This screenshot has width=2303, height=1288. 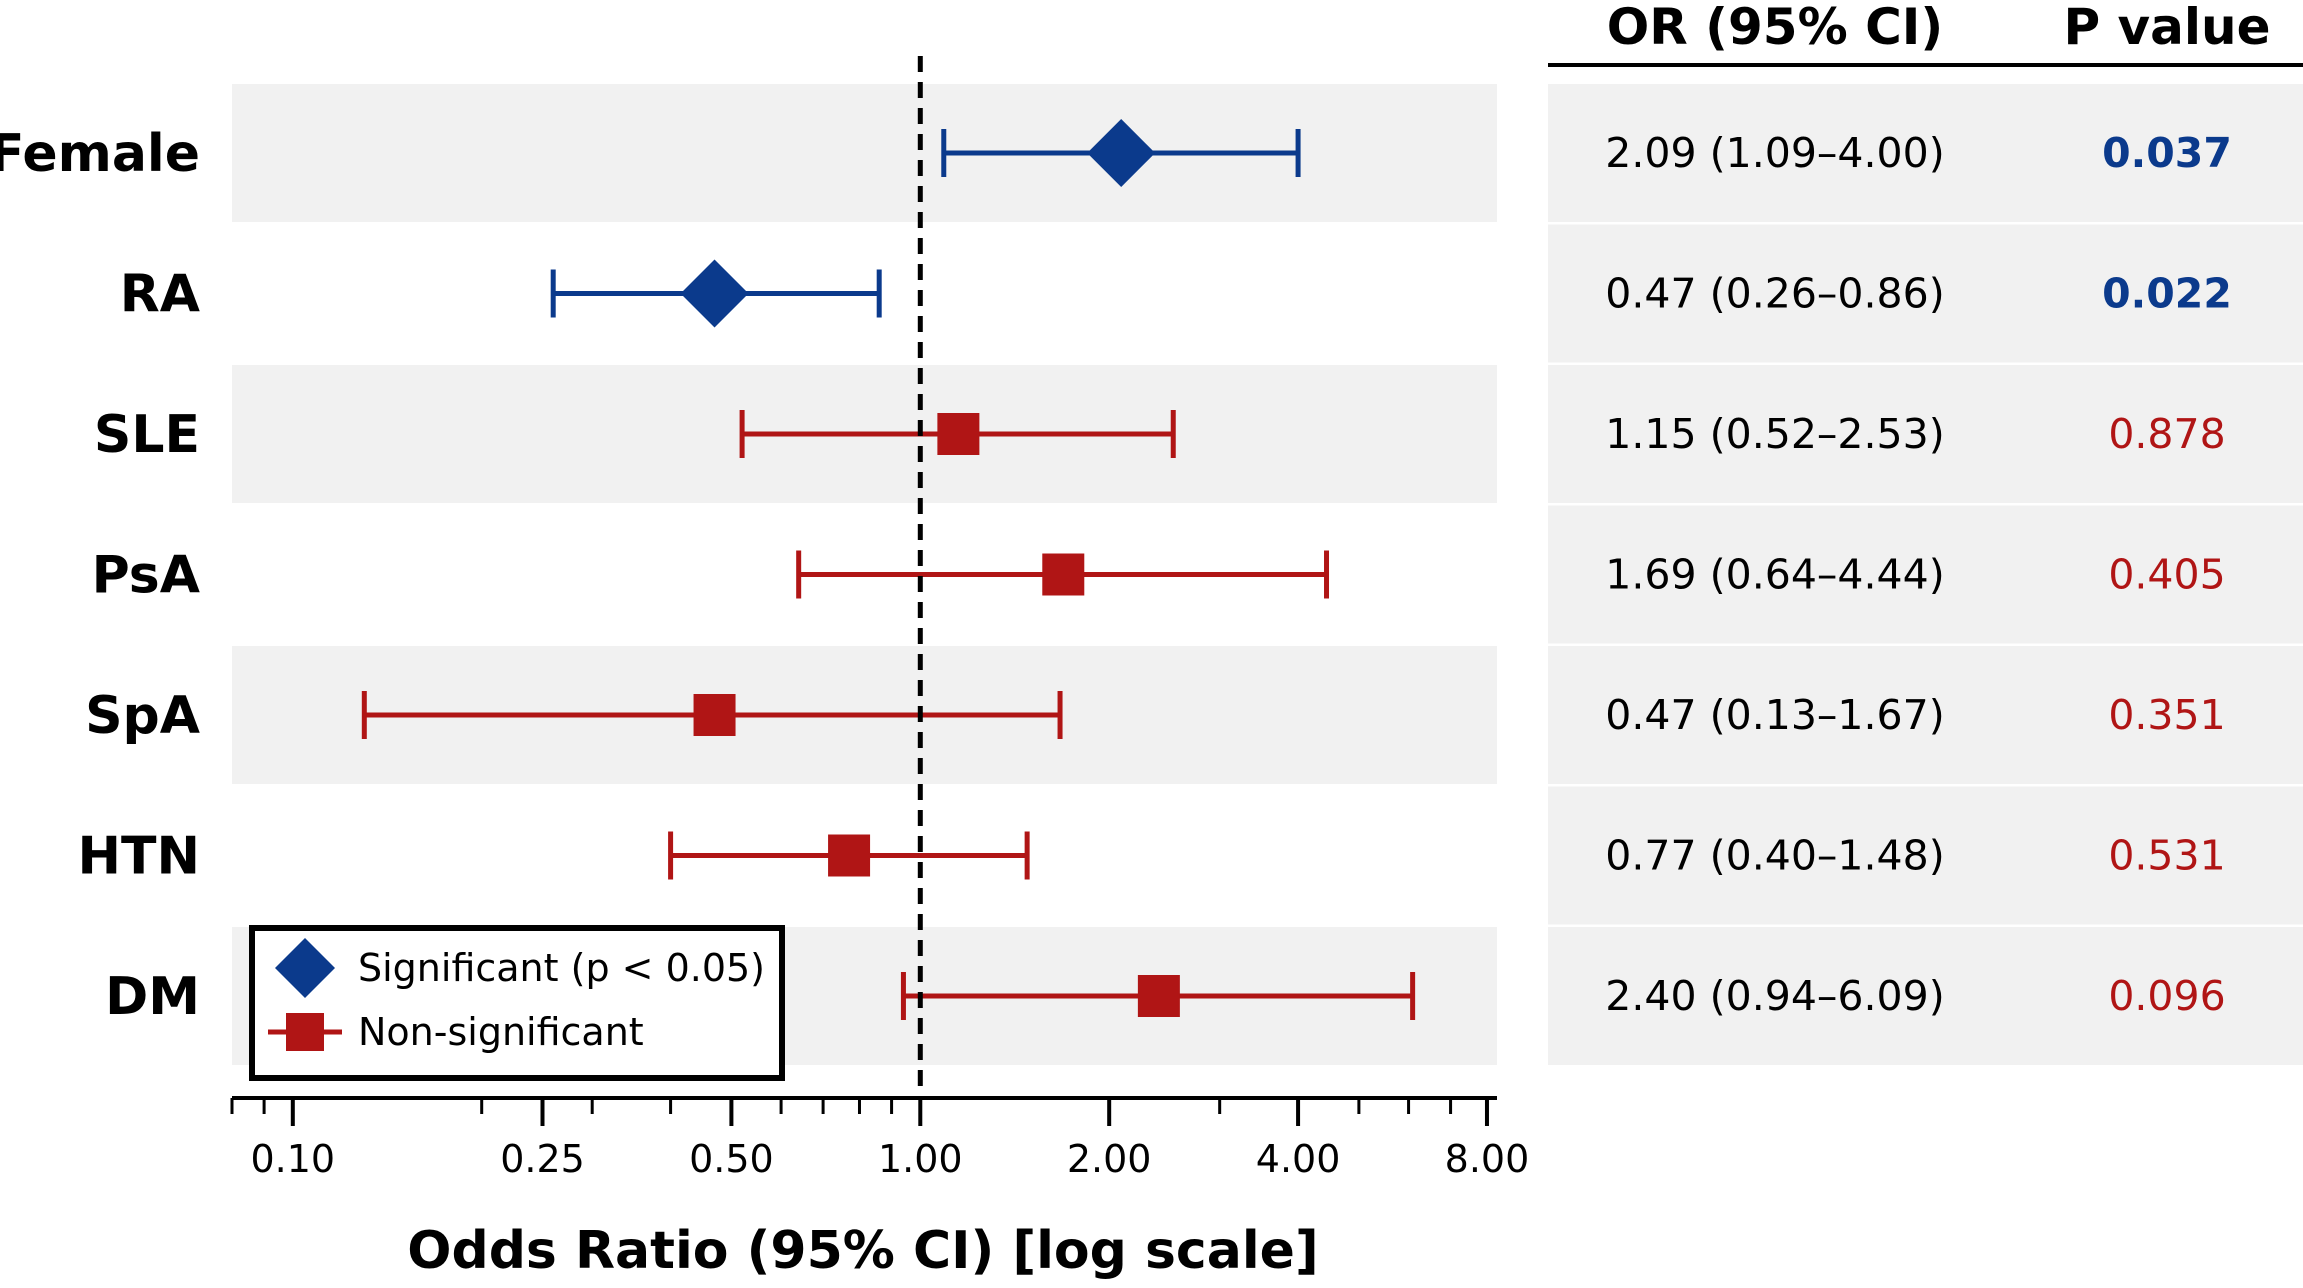 What do you see at coordinates (1298, 1159) in the screenshot?
I see `tick-label: 4.00` at bounding box center [1298, 1159].